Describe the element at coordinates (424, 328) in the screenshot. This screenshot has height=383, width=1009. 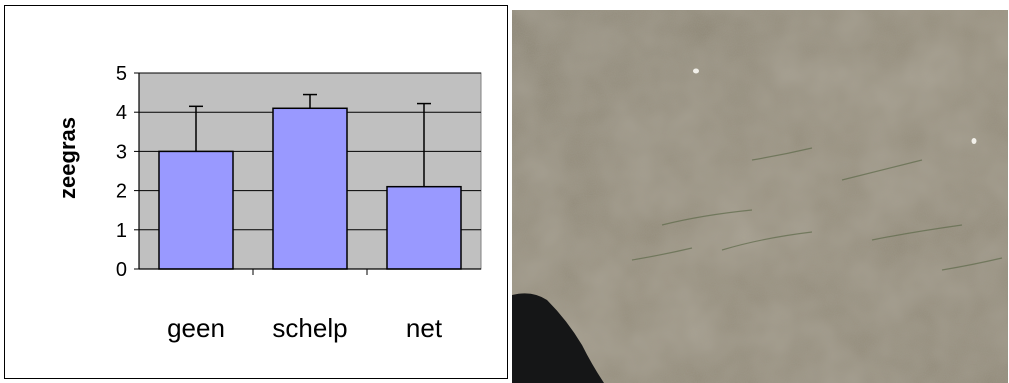
I see `x-tick-label: net` at that location.